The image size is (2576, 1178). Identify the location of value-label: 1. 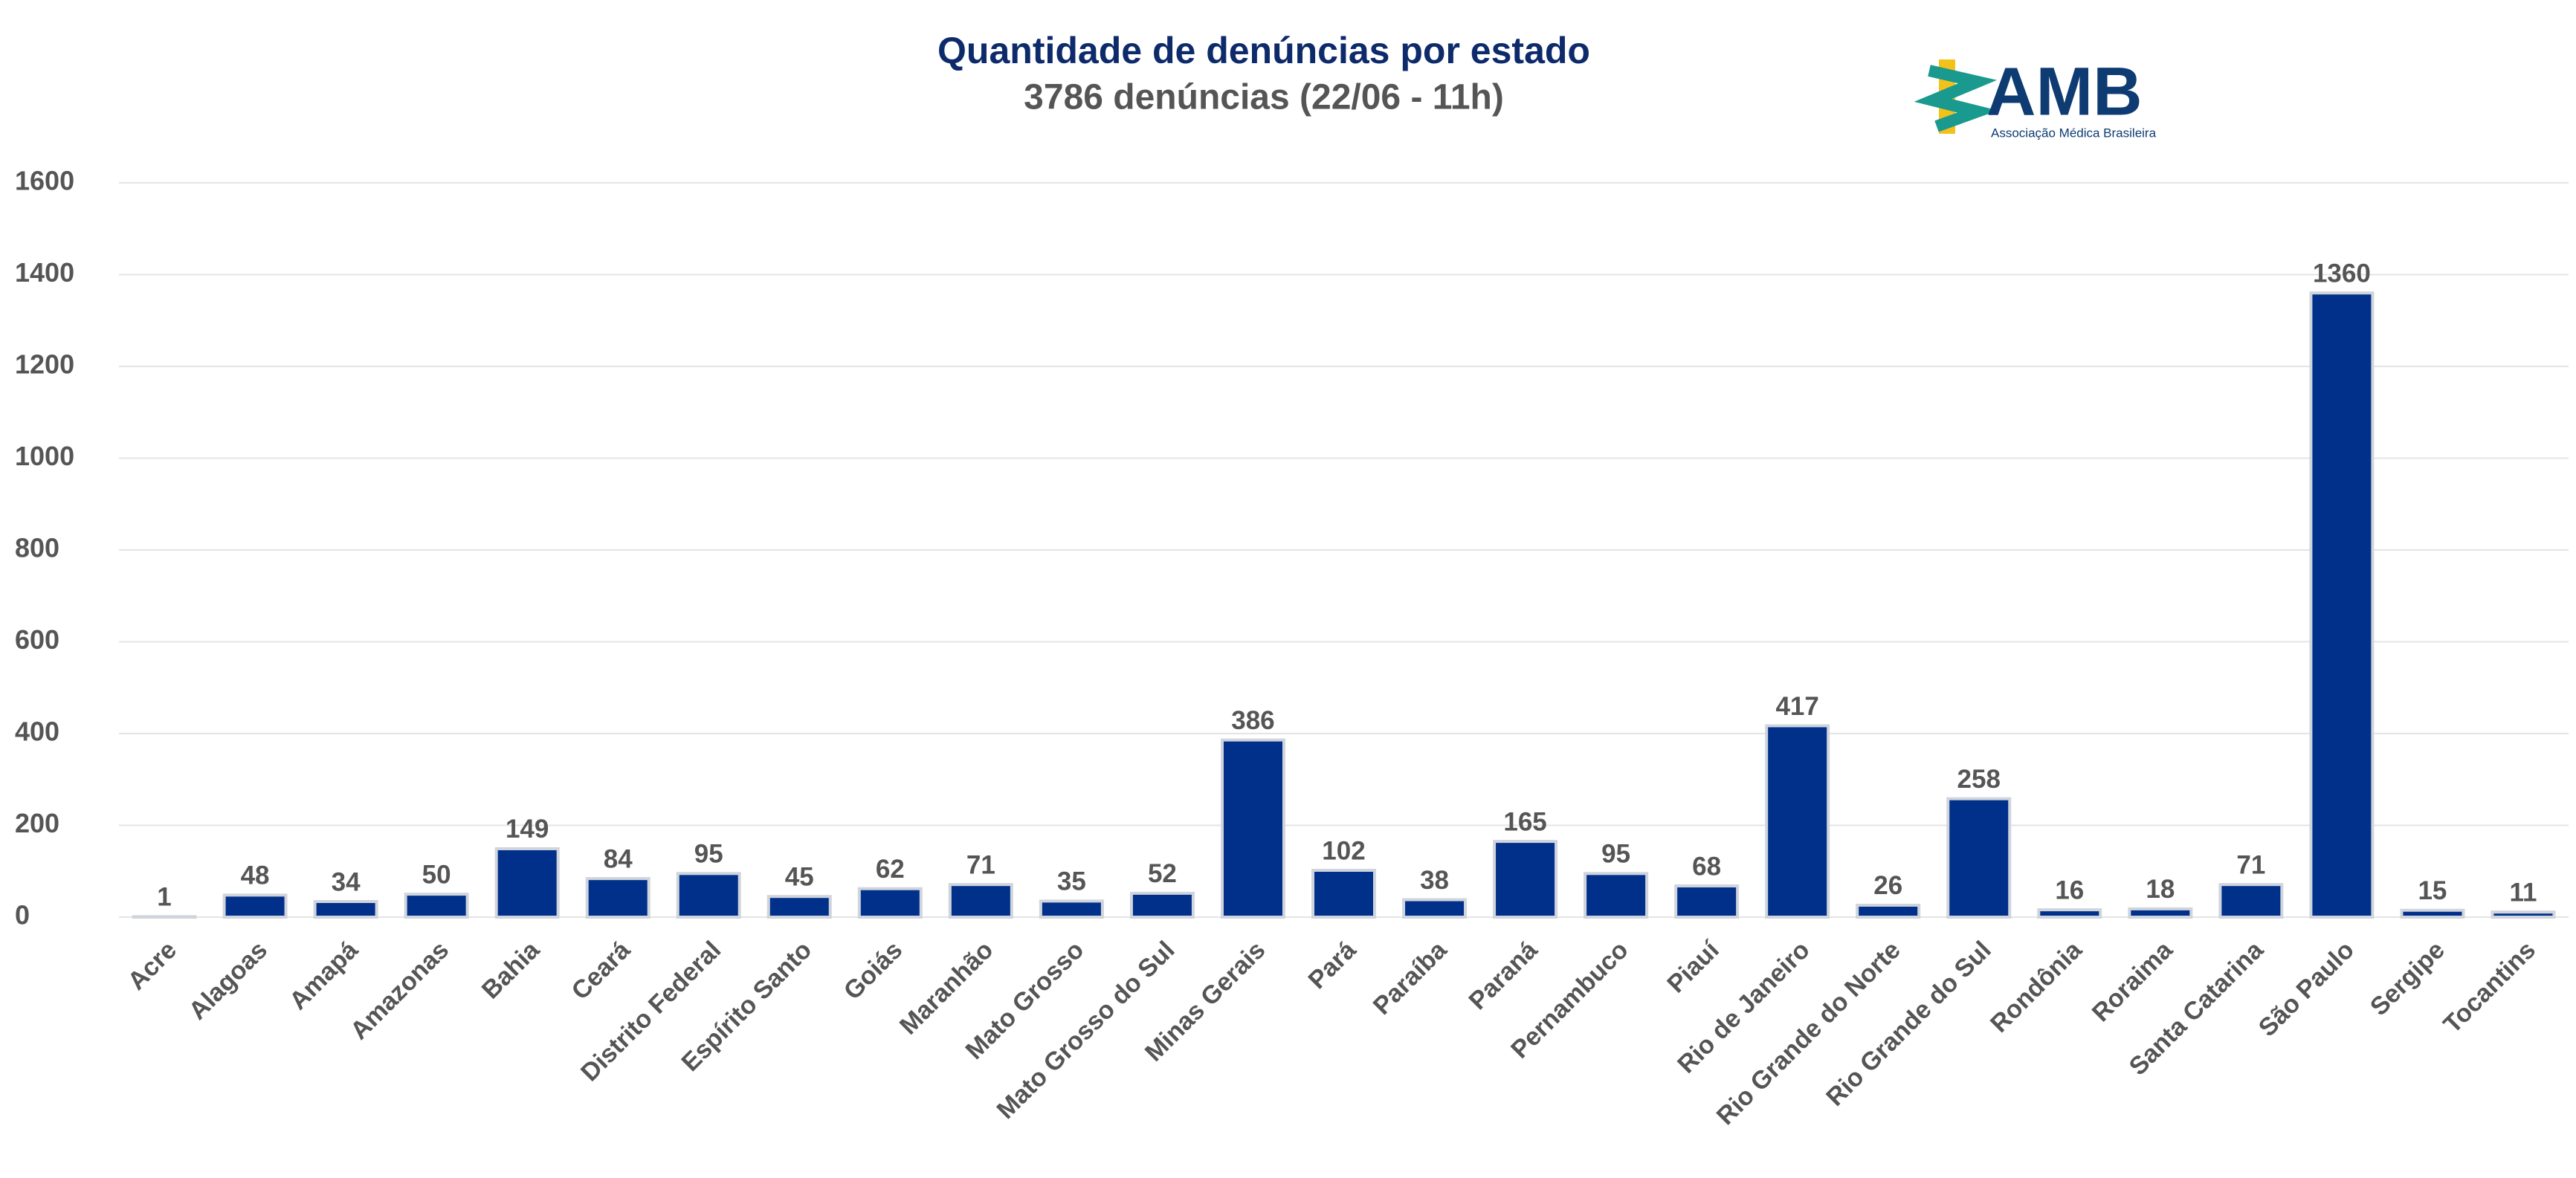
(164, 897).